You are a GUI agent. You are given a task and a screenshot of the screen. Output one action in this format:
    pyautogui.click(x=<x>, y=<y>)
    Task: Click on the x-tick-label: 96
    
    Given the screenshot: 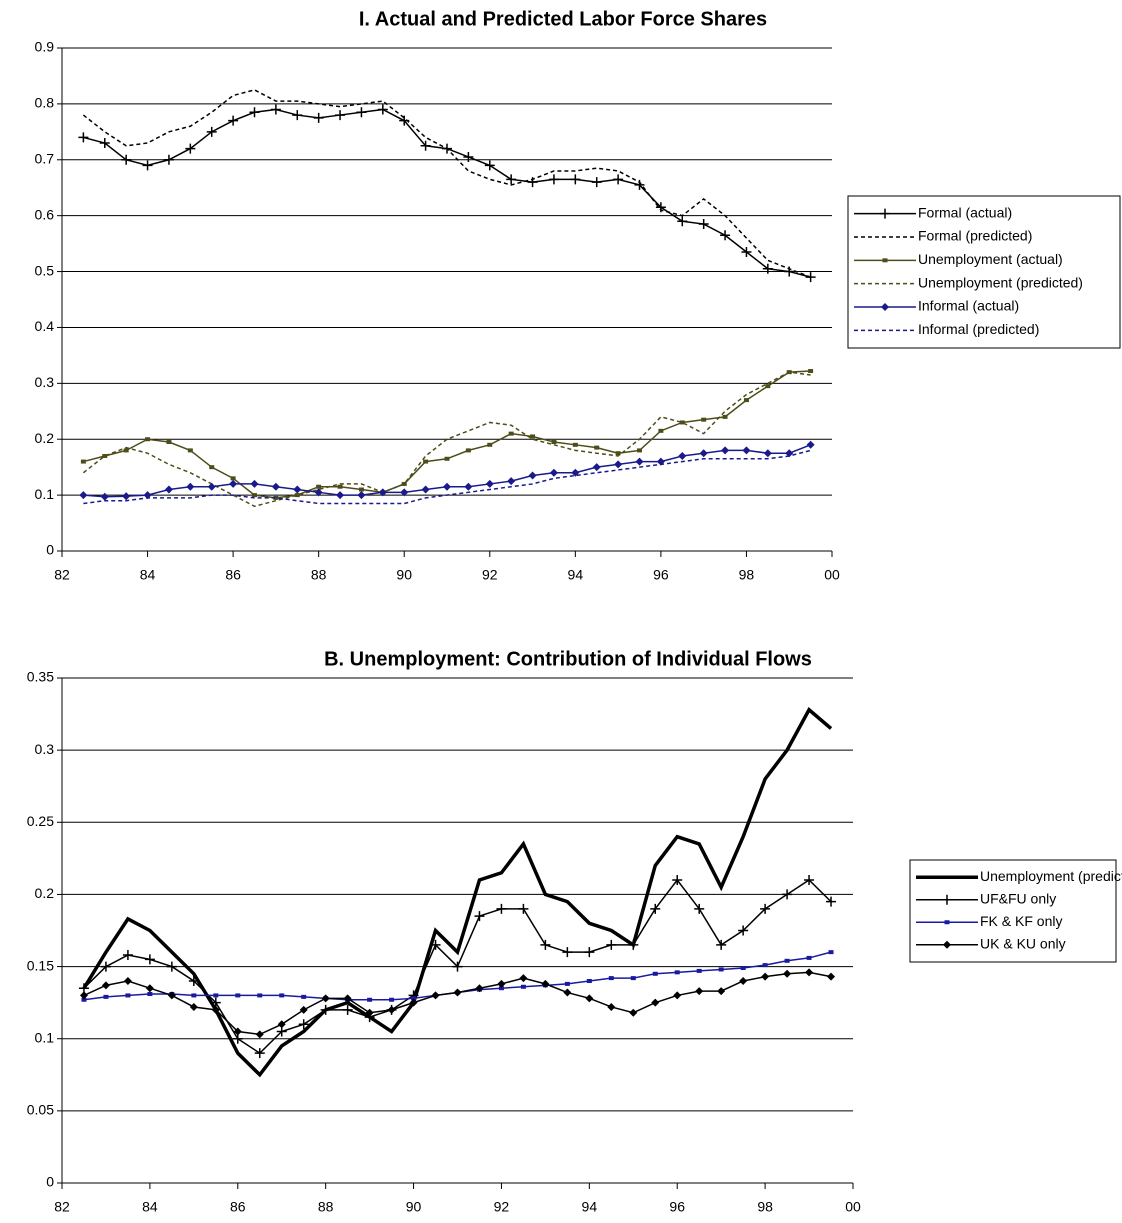 What is the action you would take?
    pyautogui.click(x=677, y=1207)
    